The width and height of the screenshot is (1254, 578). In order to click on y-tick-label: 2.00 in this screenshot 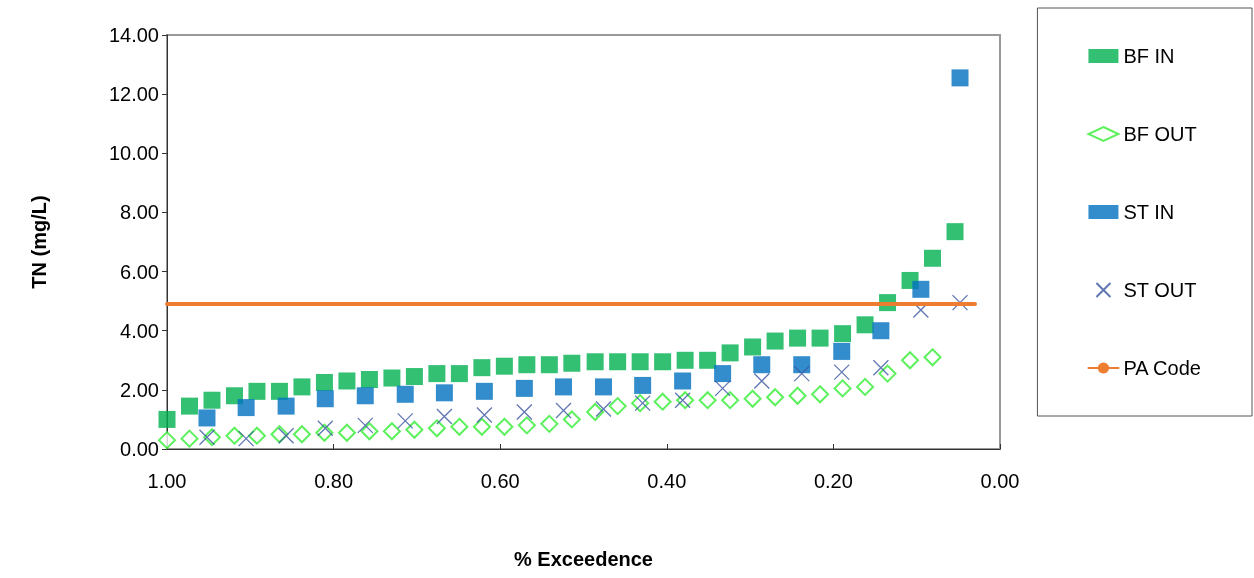, I will do `click(139, 389)`.